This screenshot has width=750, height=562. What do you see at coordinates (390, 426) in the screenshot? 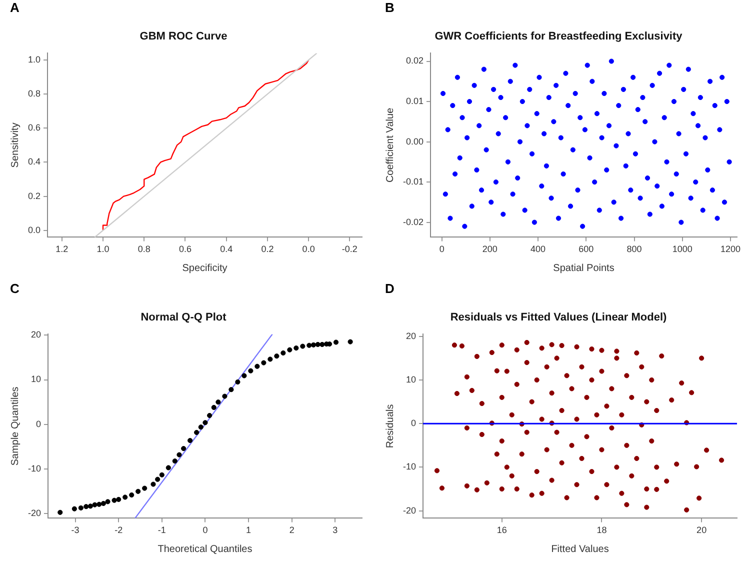
I see `y-axis-title: Residuals` at bounding box center [390, 426].